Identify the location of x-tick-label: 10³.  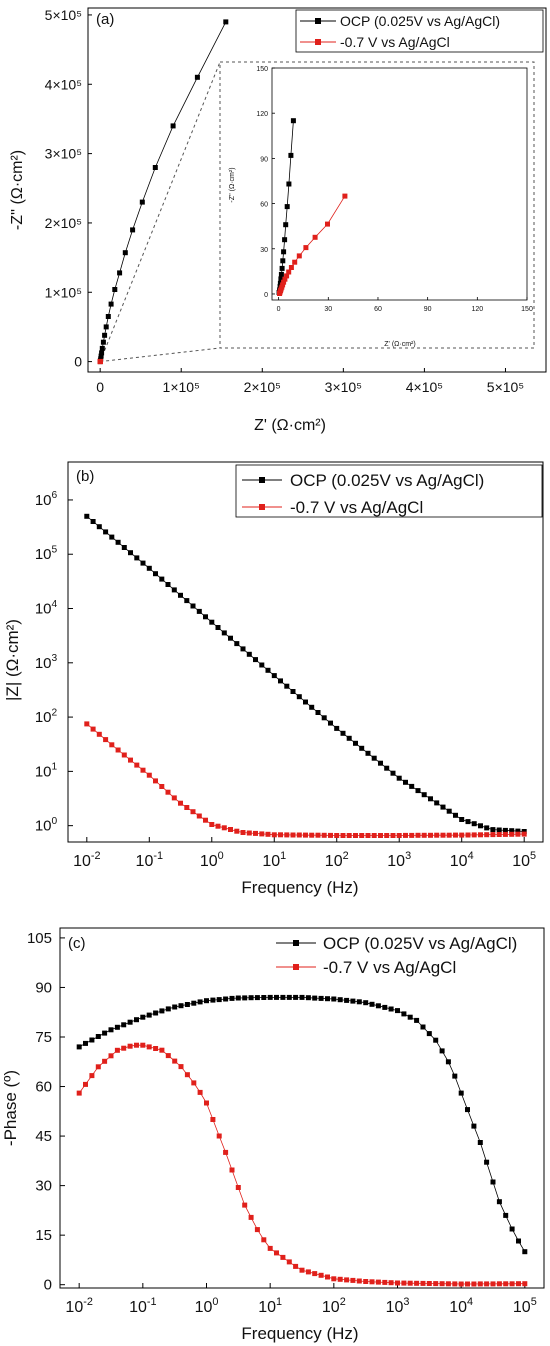
(398, 1306).